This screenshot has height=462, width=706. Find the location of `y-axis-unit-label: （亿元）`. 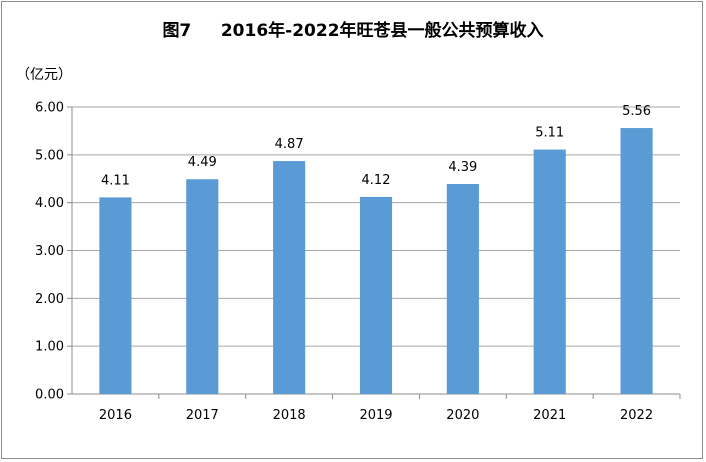

y-axis-unit-label: （亿元） is located at coordinates (44, 75).